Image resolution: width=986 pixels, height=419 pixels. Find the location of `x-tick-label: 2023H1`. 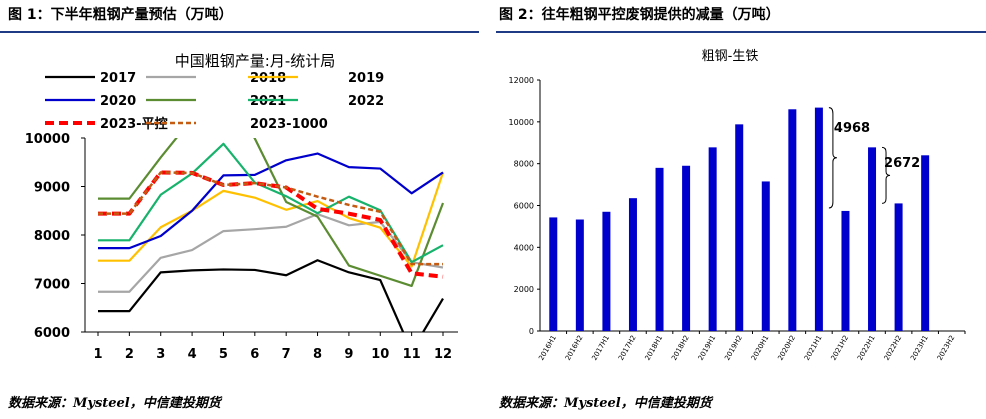

x-tick-label: 2023H1 is located at coordinates (919, 348).